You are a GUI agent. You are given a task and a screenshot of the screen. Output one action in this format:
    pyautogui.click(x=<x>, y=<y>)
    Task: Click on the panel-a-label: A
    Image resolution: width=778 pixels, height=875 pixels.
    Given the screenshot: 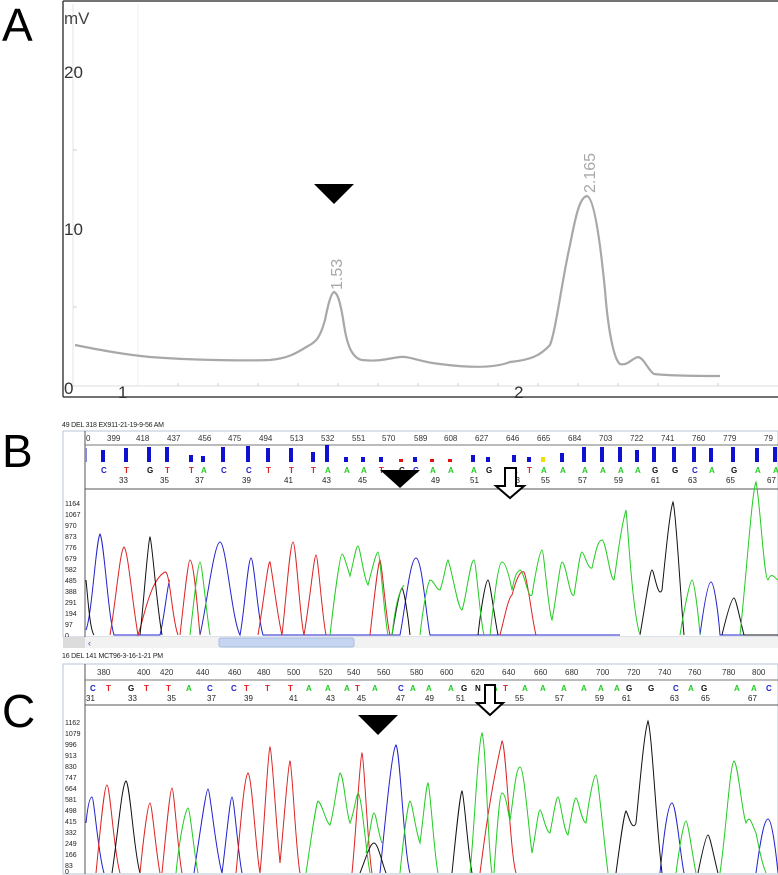 What is the action you would take?
    pyautogui.click(x=17, y=25)
    